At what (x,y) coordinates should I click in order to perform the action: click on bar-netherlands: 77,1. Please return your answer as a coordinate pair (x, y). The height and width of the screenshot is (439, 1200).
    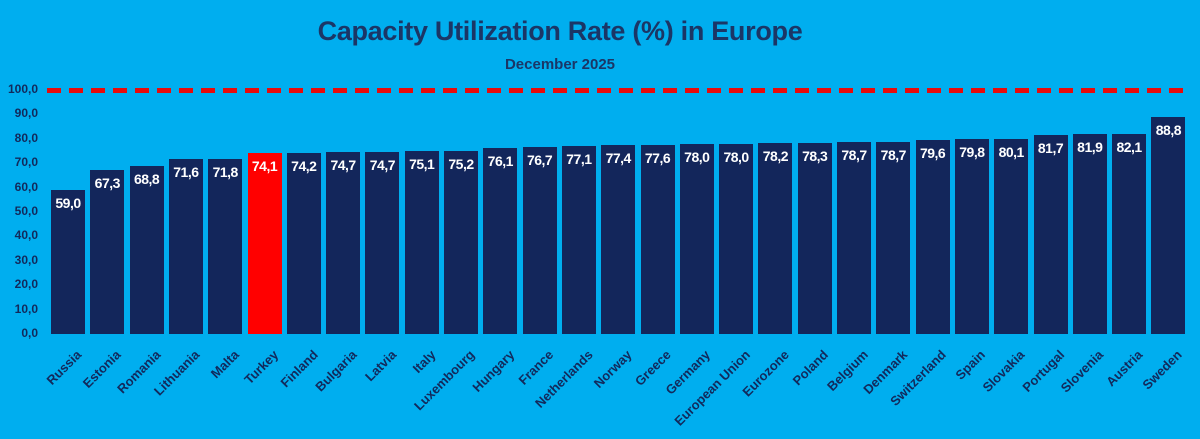
    Looking at the image, I should click on (578, 239).